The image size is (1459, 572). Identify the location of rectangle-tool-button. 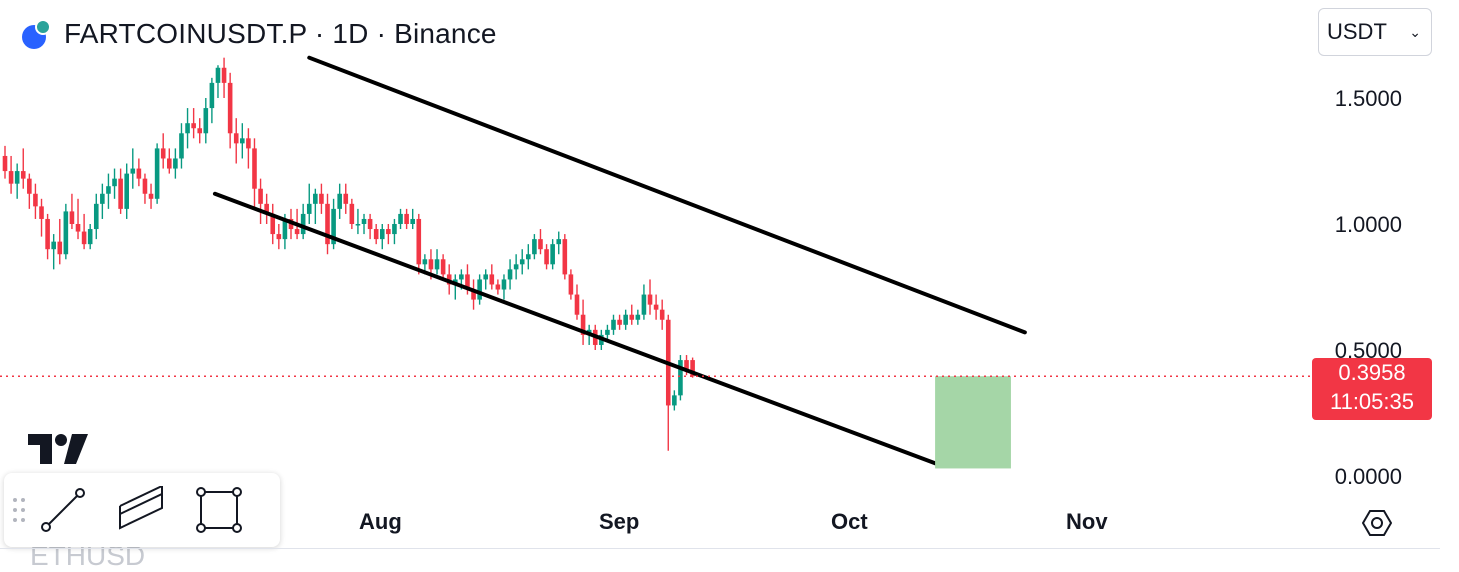
(219, 510).